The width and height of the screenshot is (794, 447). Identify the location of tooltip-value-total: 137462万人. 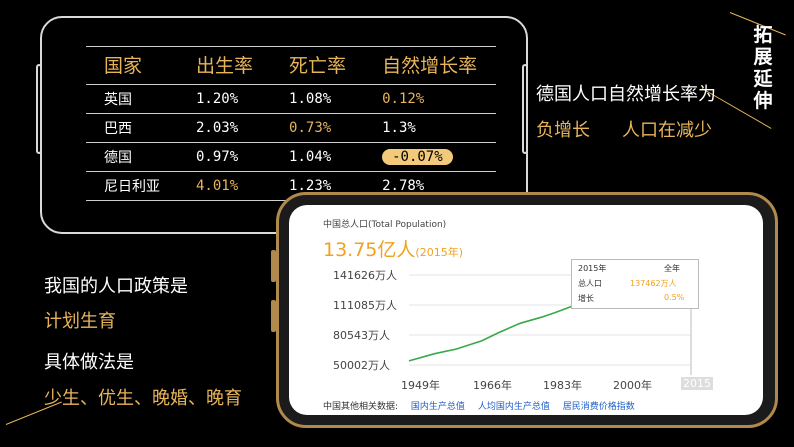
(653, 283).